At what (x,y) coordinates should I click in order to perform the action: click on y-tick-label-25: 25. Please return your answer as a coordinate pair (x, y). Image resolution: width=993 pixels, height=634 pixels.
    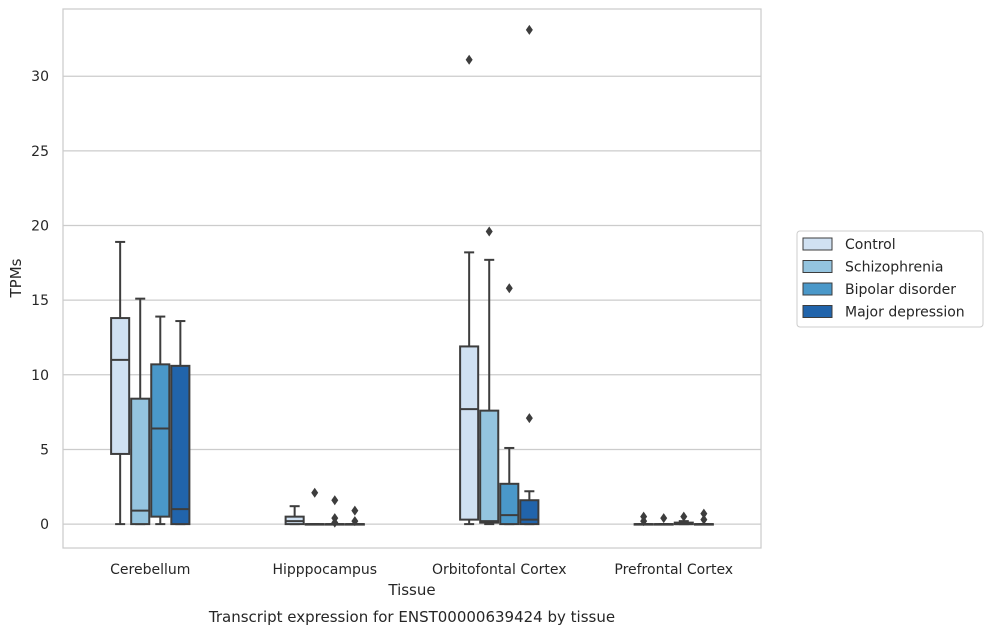
    Looking at the image, I should click on (40, 152).